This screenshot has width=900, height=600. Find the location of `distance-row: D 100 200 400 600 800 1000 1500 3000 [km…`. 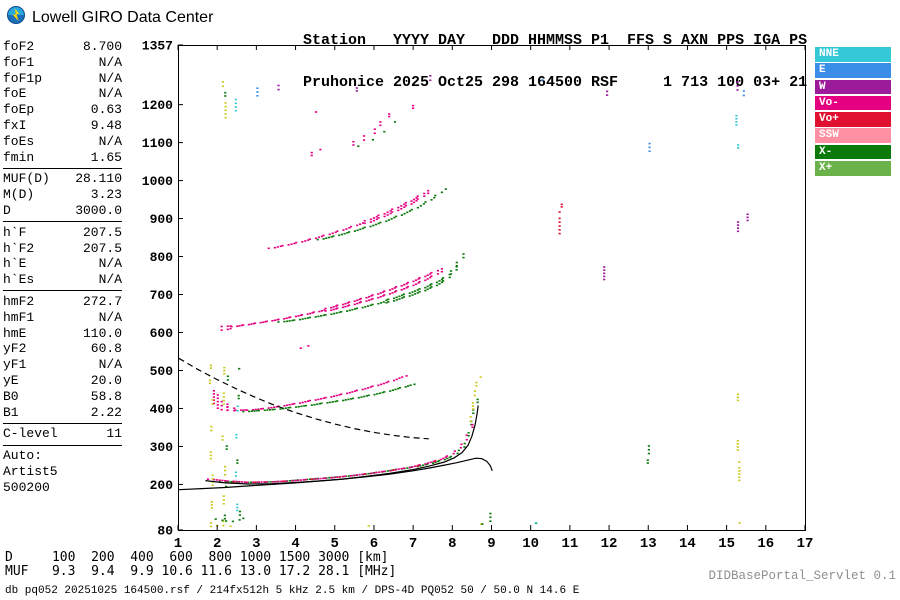

distance-row: D 100 200 400 600 800 1000 1500 3000 [km… is located at coordinates (197, 557).